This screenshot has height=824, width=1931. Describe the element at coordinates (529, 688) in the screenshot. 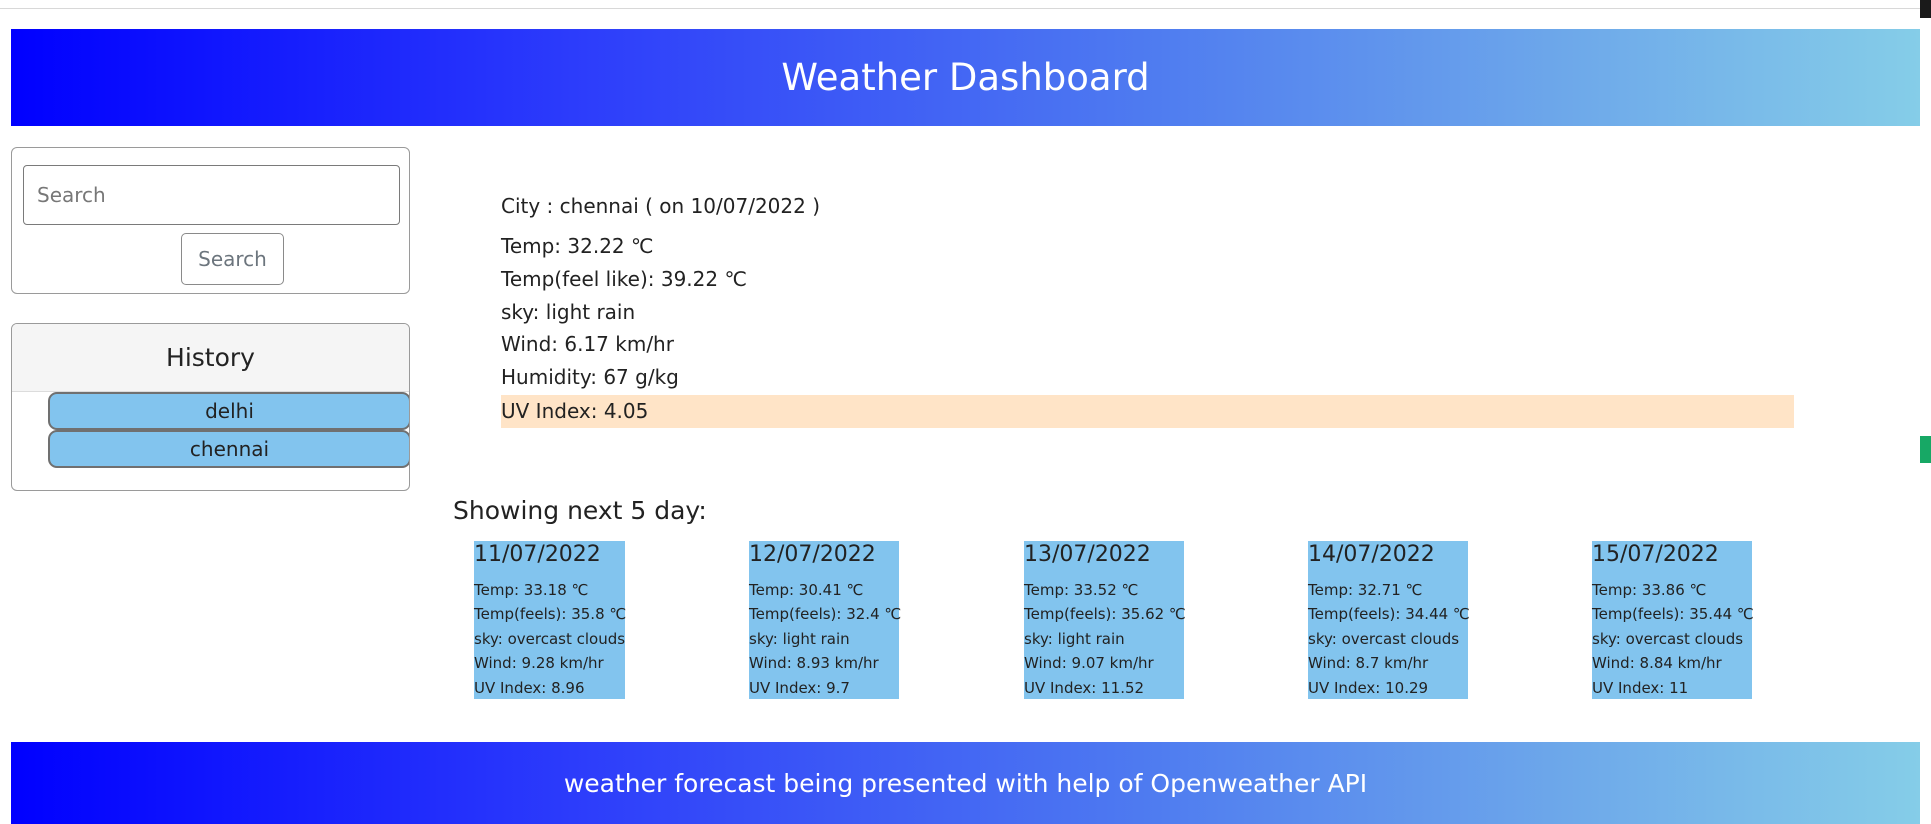

I see `forecast-uv: UV Index: 8.96` at that location.